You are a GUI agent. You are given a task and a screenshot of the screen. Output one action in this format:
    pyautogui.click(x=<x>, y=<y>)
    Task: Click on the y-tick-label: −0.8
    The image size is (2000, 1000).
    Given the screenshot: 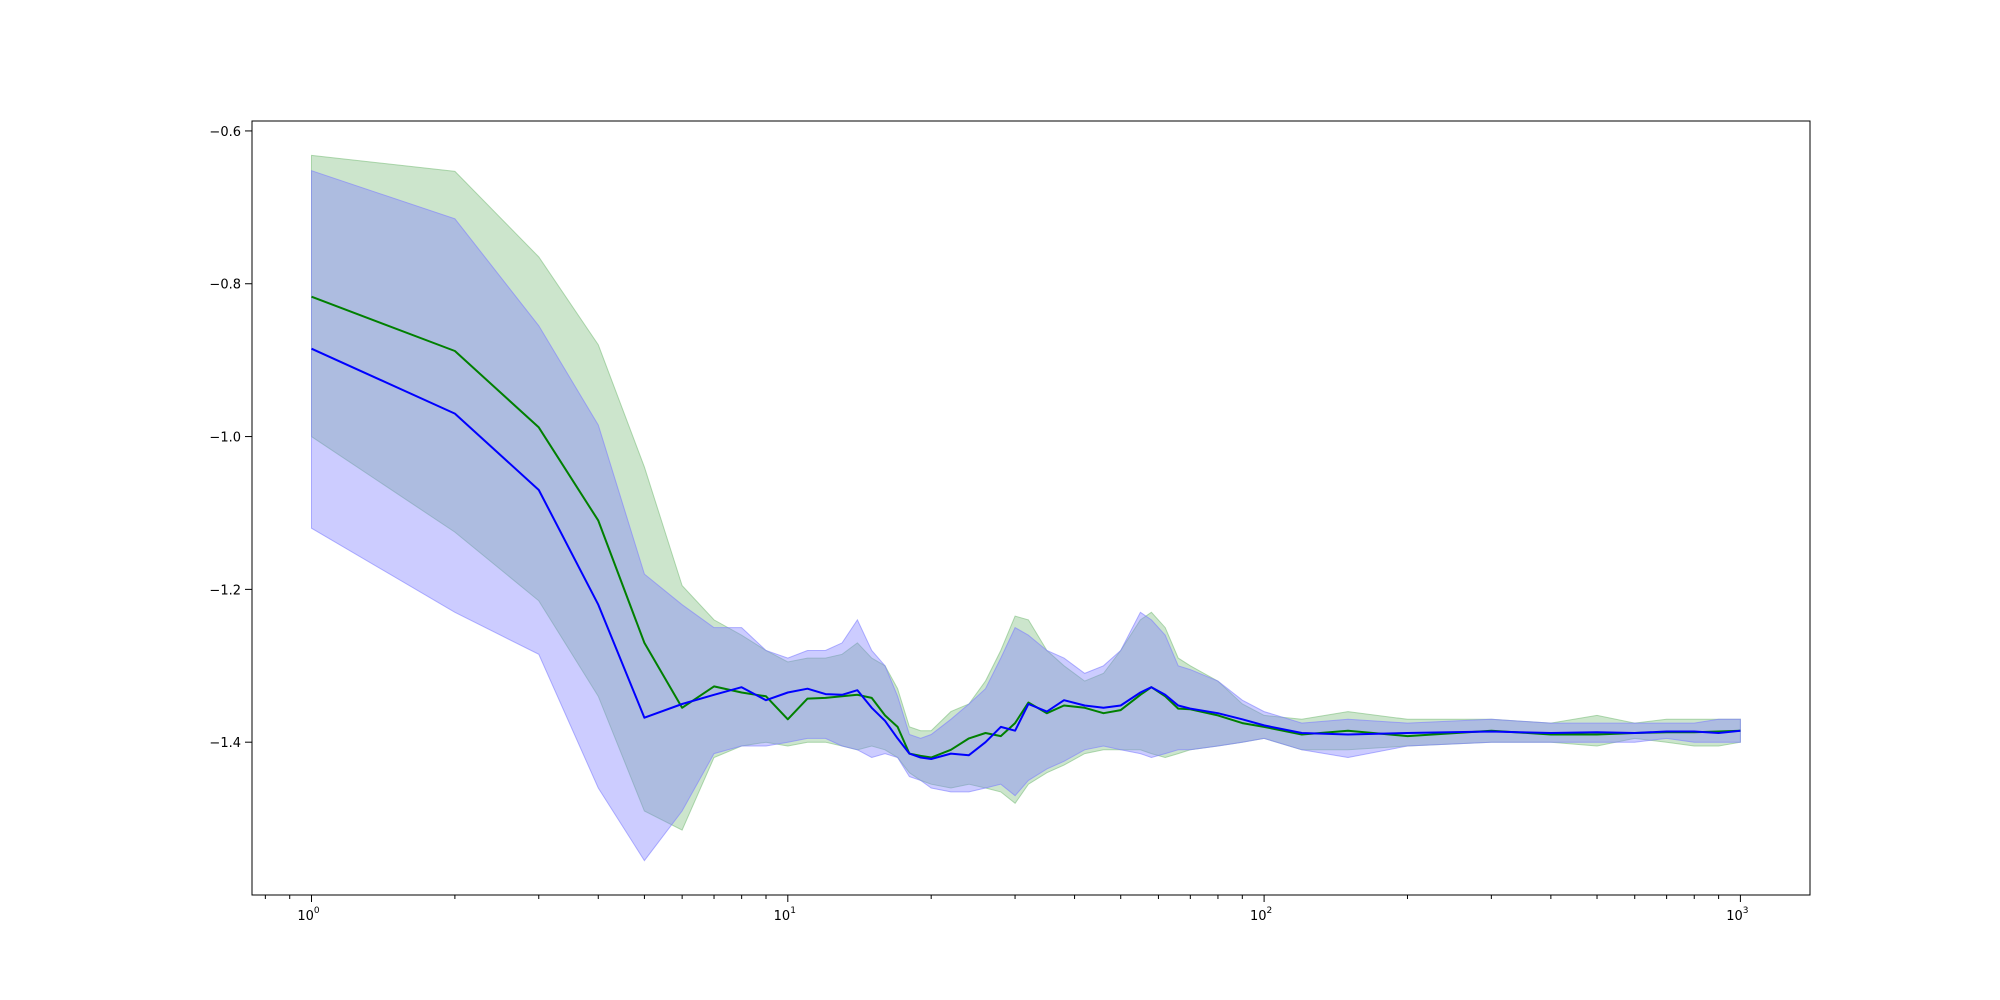 What is the action you would take?
    pyautogui.click(x=225, y=285)
    